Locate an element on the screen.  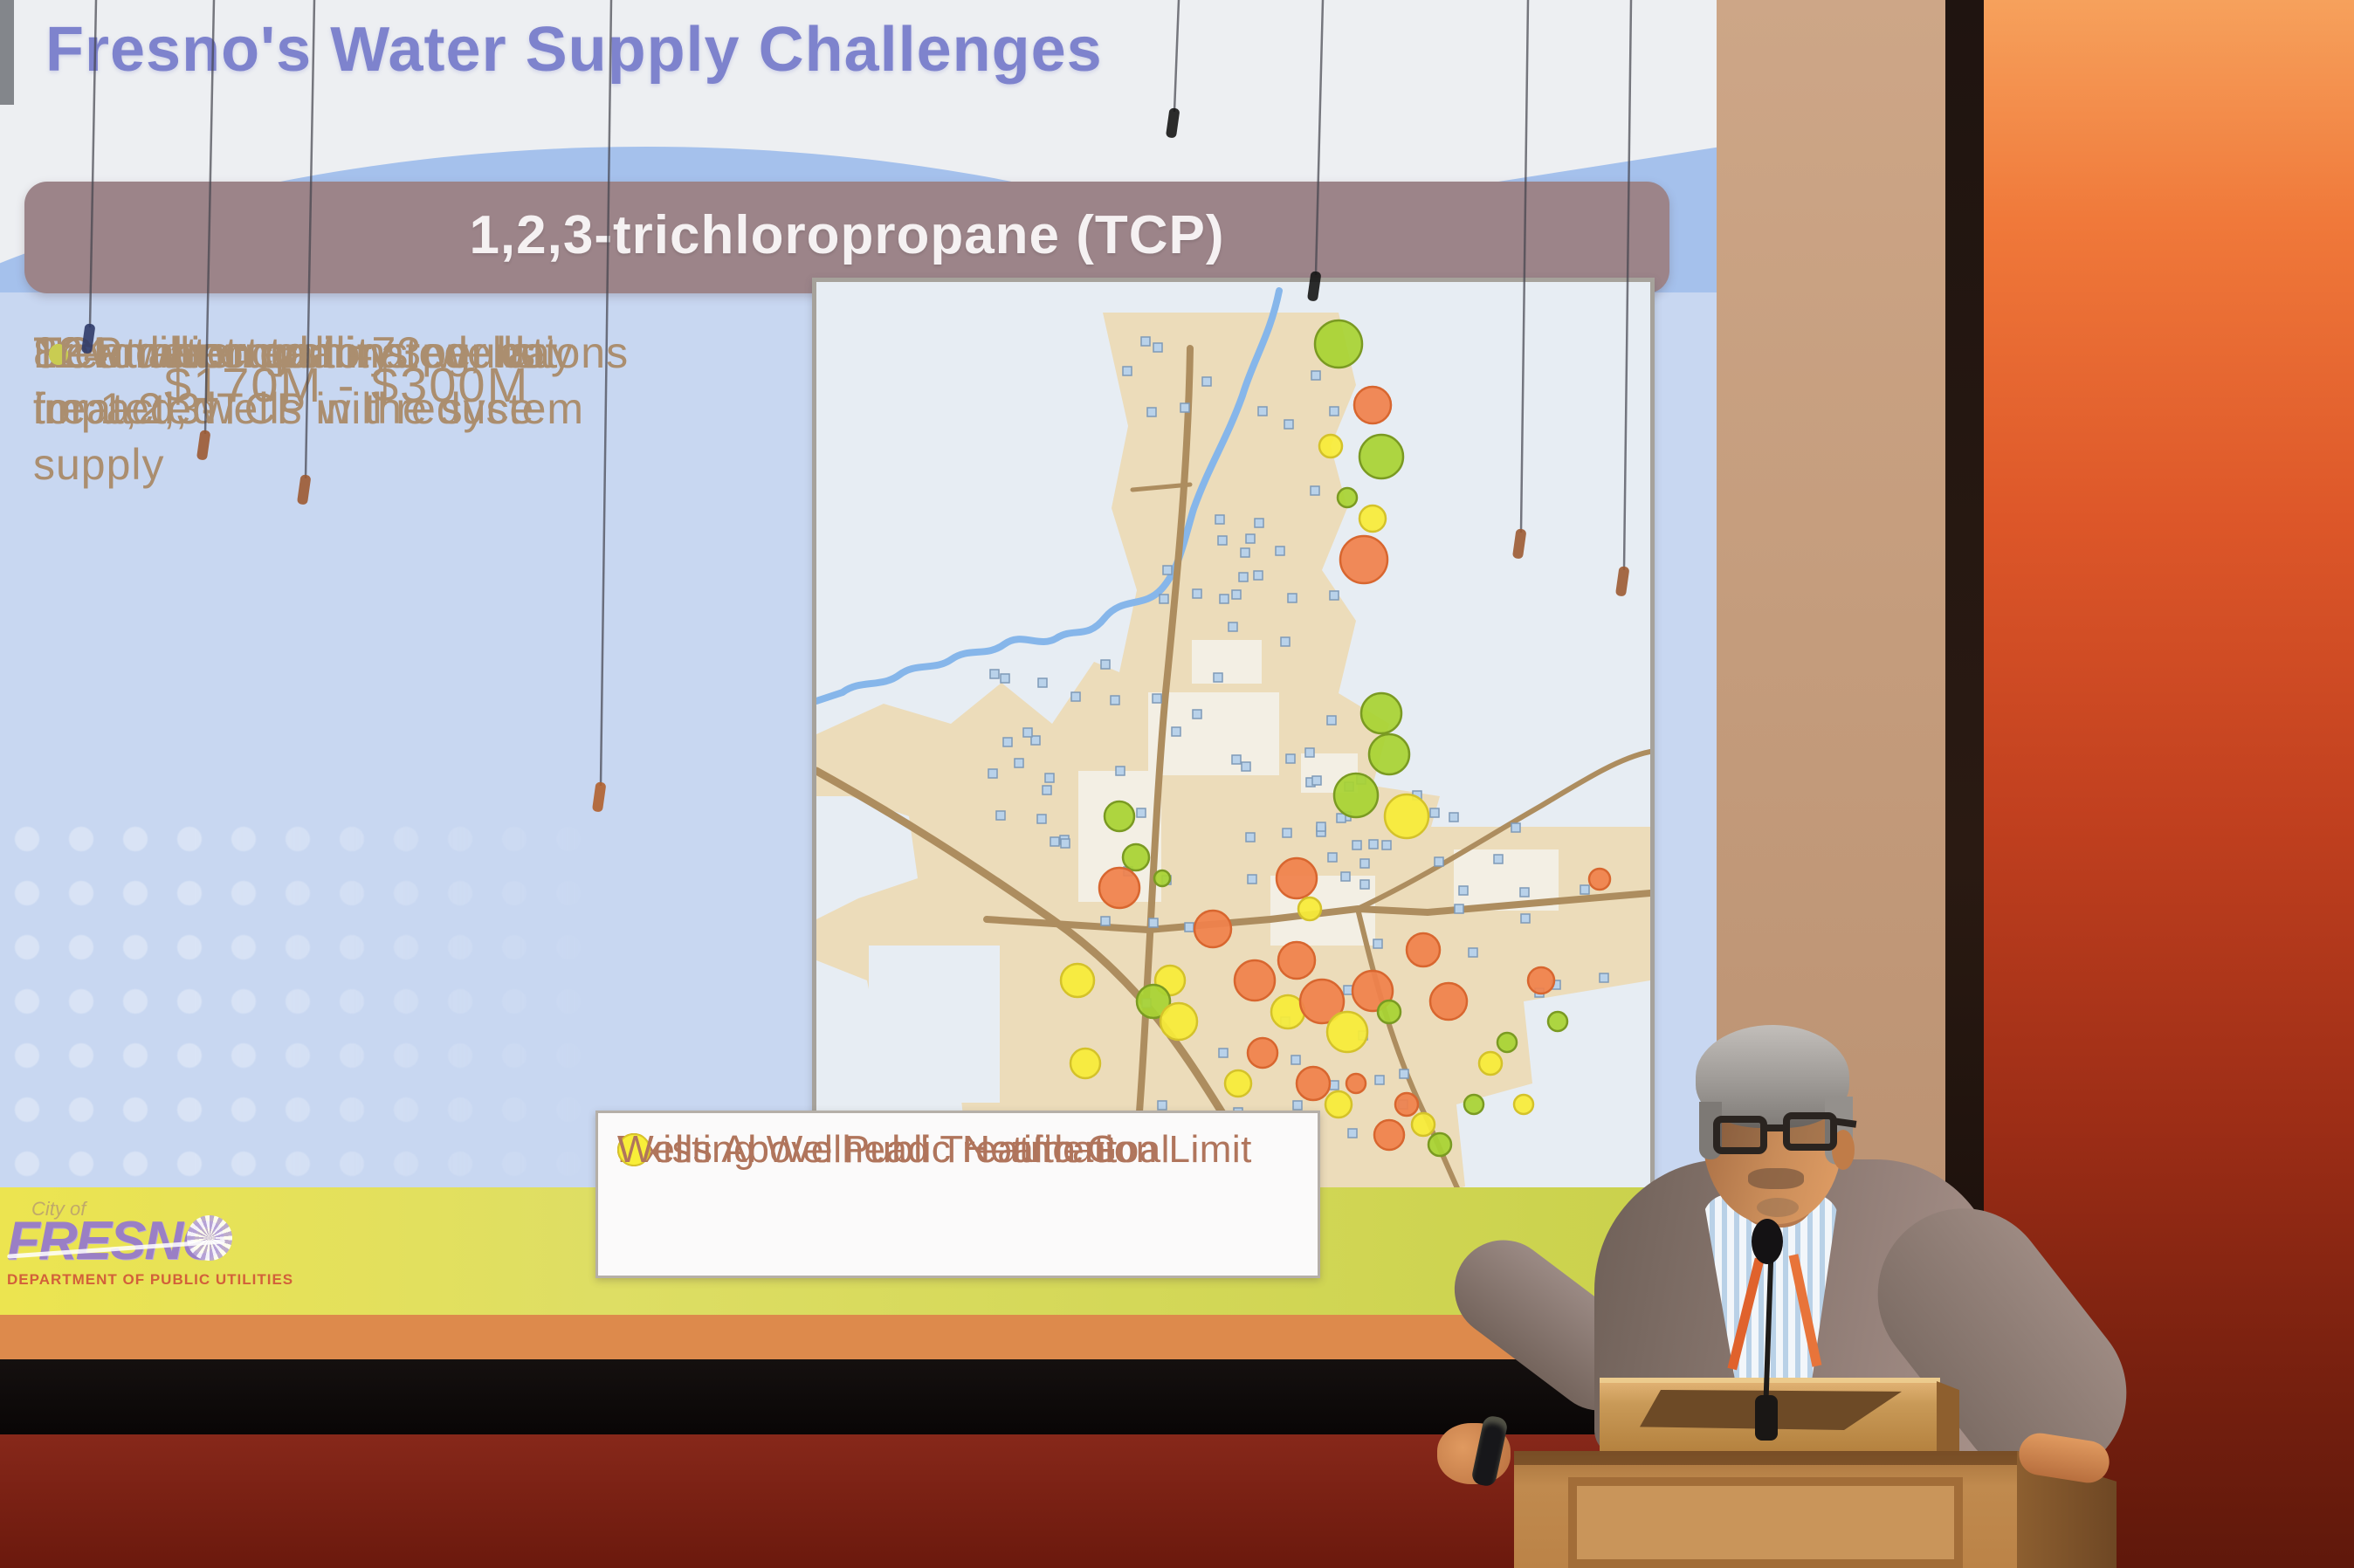
bullet-text: TCP detected in 73 wells is located at coordinates (285, 352).